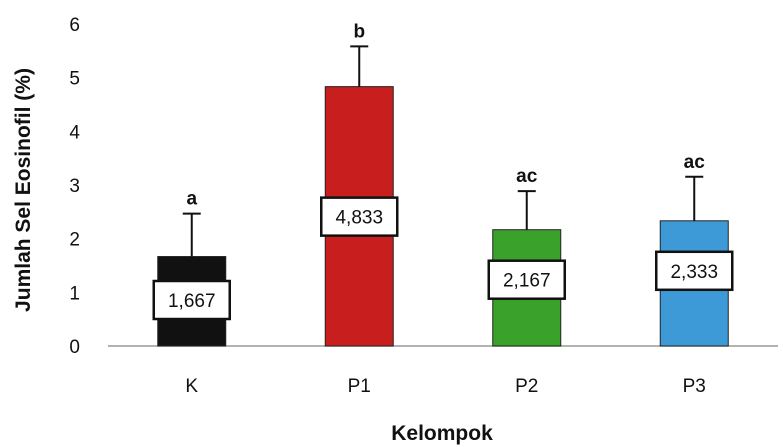  Describe the element at coordinates (74, 25) in the screenshot. I see `y-tick-label: 6` at that location.